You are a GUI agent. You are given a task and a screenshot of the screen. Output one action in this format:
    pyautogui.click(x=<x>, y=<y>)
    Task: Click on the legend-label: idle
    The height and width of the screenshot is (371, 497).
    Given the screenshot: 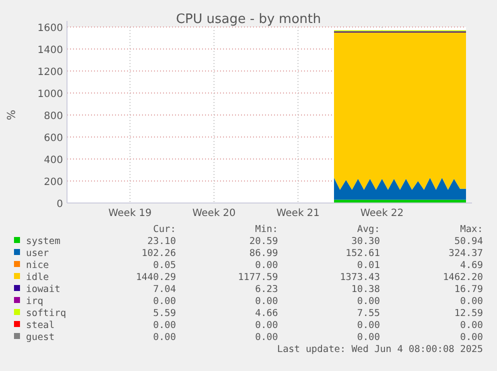 What is the action you would take?
    pyautogui.click(x=38, y=277)
    